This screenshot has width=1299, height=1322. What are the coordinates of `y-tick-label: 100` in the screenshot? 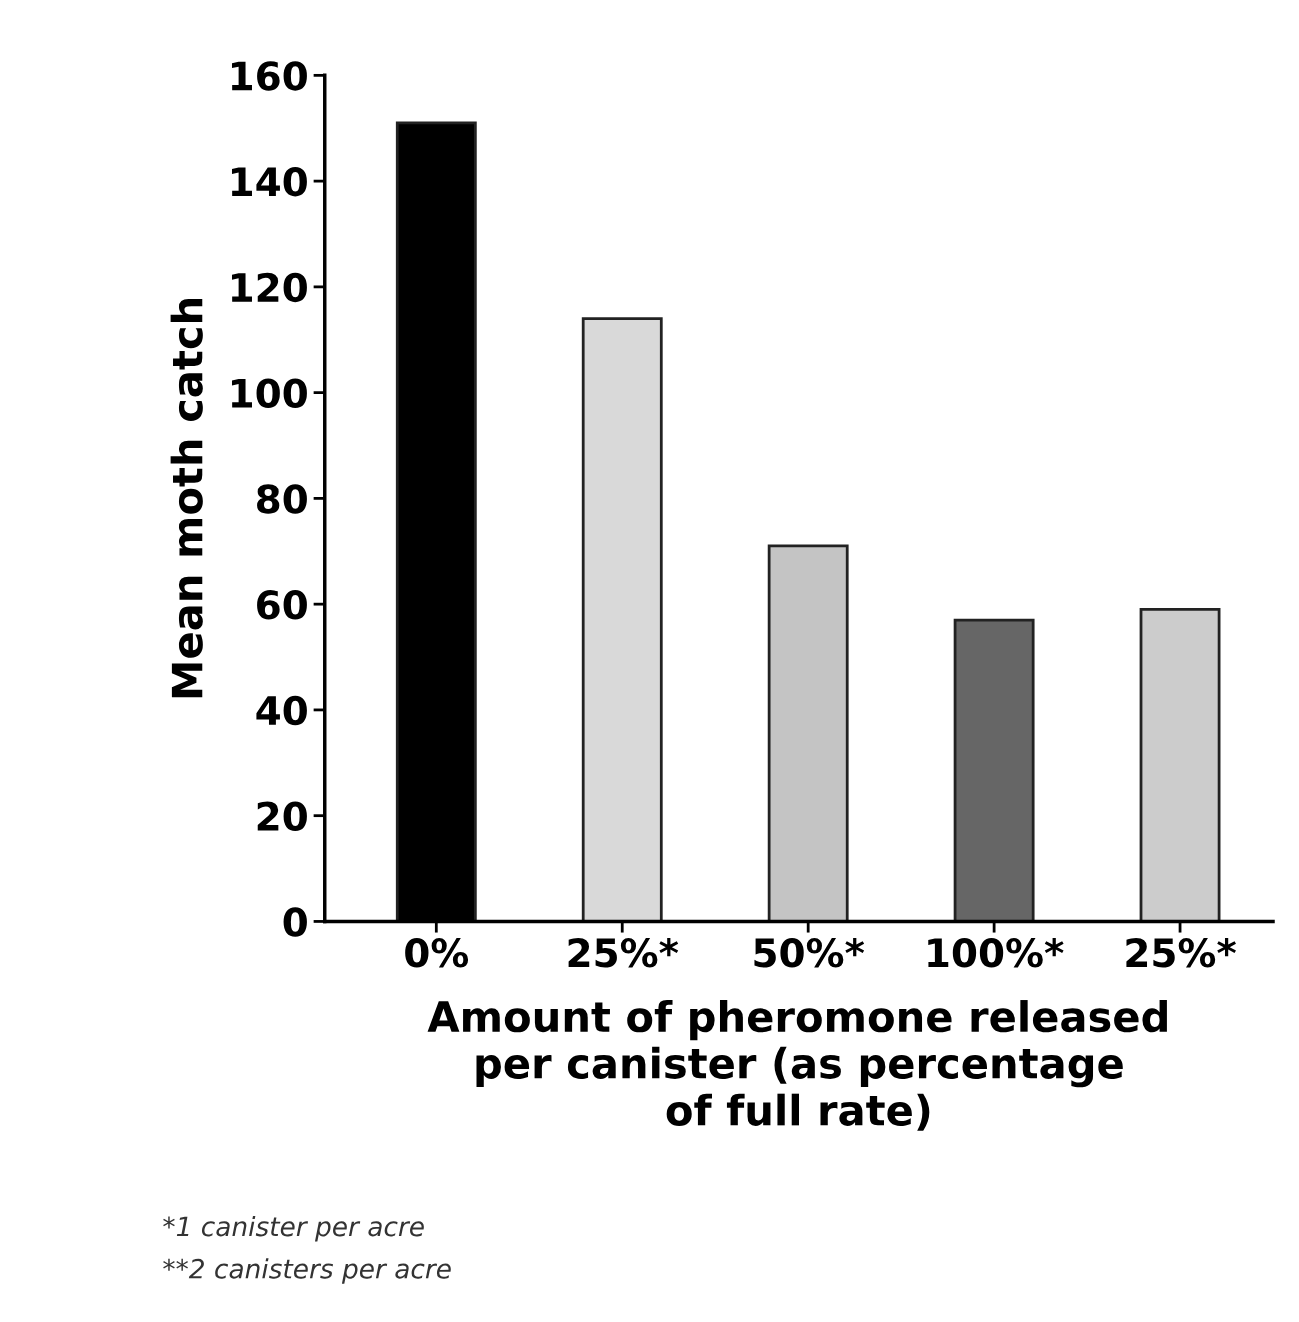 It's located at (269, 393).